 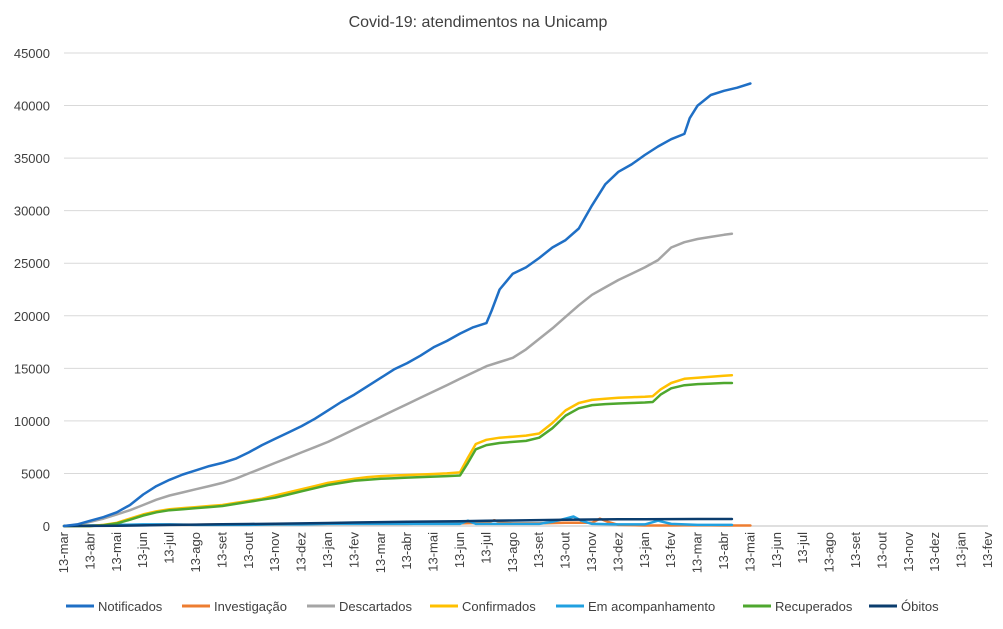 I want to click on y-tick-label: 25000, so click(x=32, y=263).